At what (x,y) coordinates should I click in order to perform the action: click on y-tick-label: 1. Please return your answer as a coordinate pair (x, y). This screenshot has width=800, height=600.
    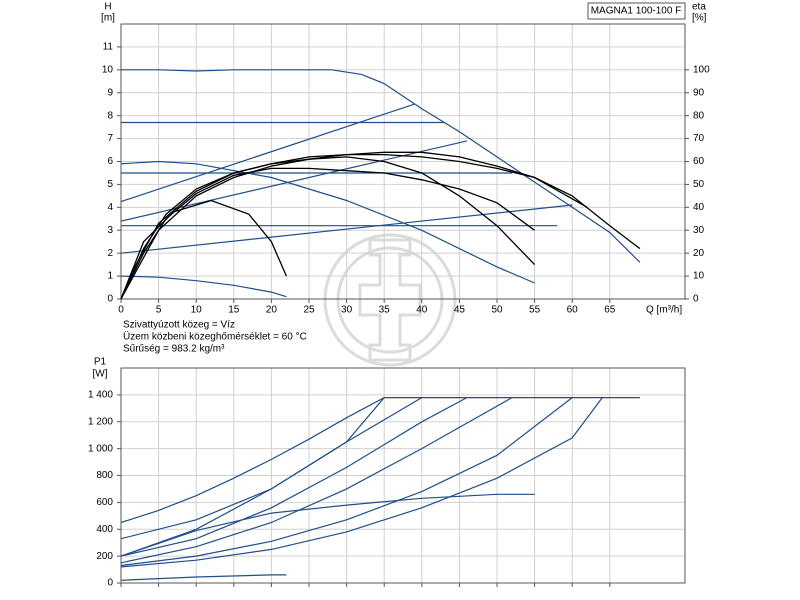
    Looking at the image, I should click on (110, 276).